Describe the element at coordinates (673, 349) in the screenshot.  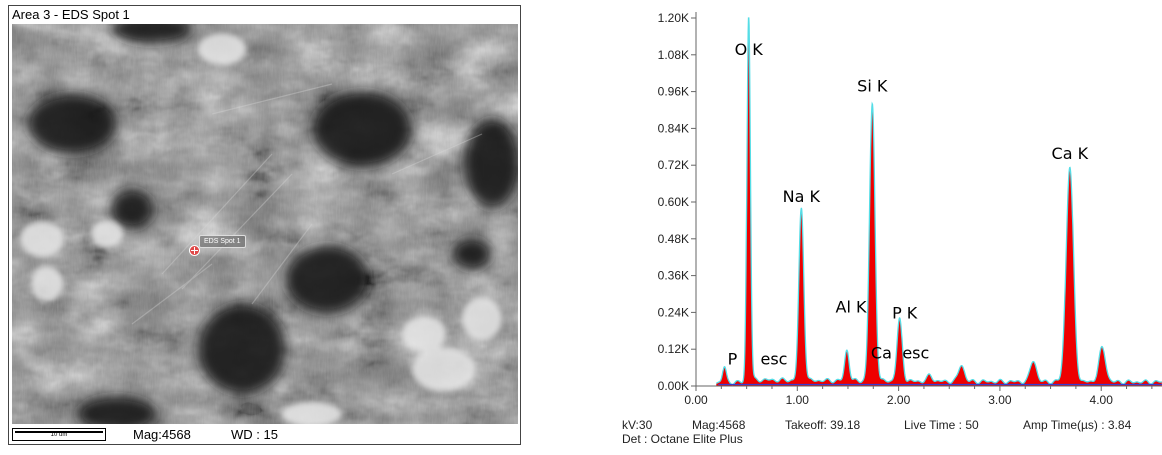
I see `y-tick-label: 0.12K` at that location.